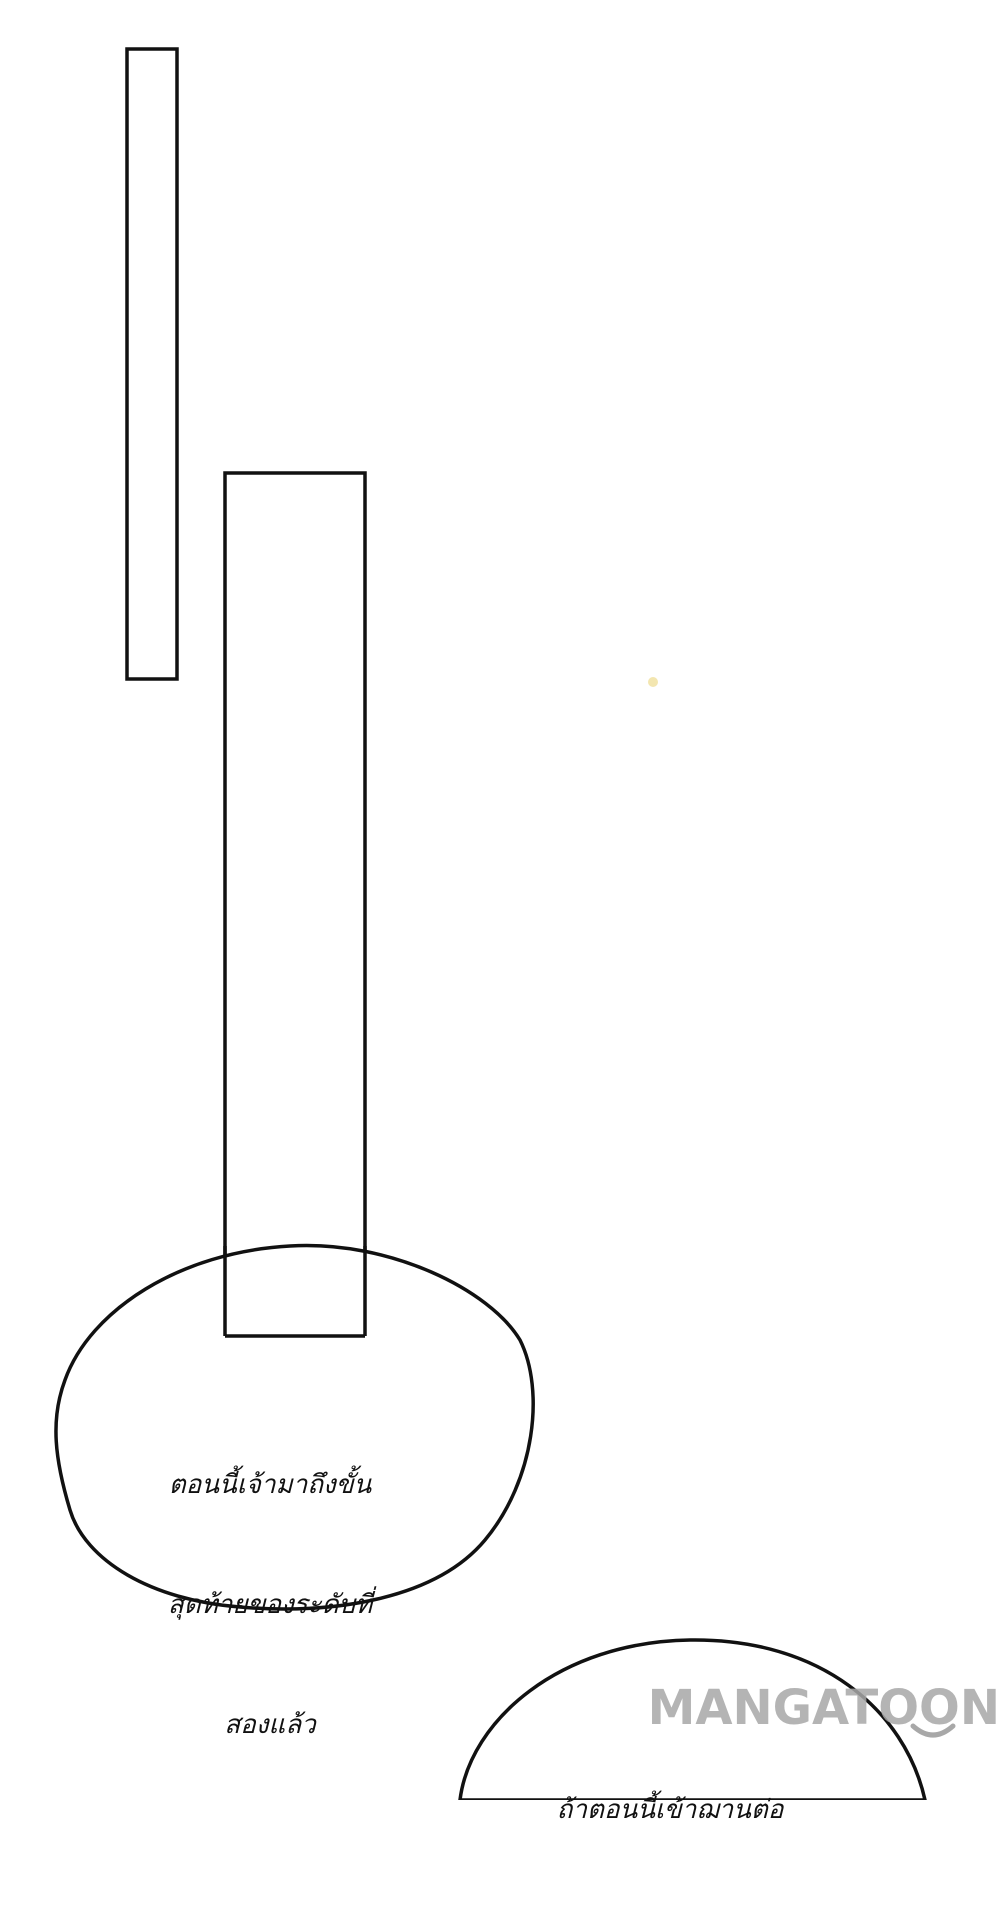 This screenshot has width=1000, height=1910. I want to click on frame-middle-tall, so click(295, 904).